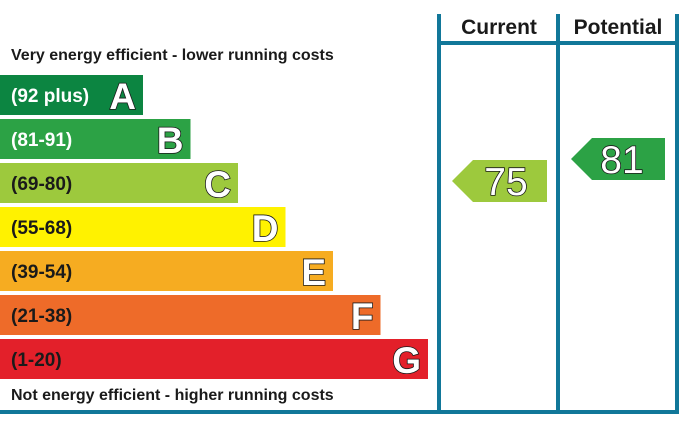 The width and height of the screenshot is (694, 429). Describe the element at coordinates (170, 140) in the screenshot. I see `band-letter-b: B` at that location.